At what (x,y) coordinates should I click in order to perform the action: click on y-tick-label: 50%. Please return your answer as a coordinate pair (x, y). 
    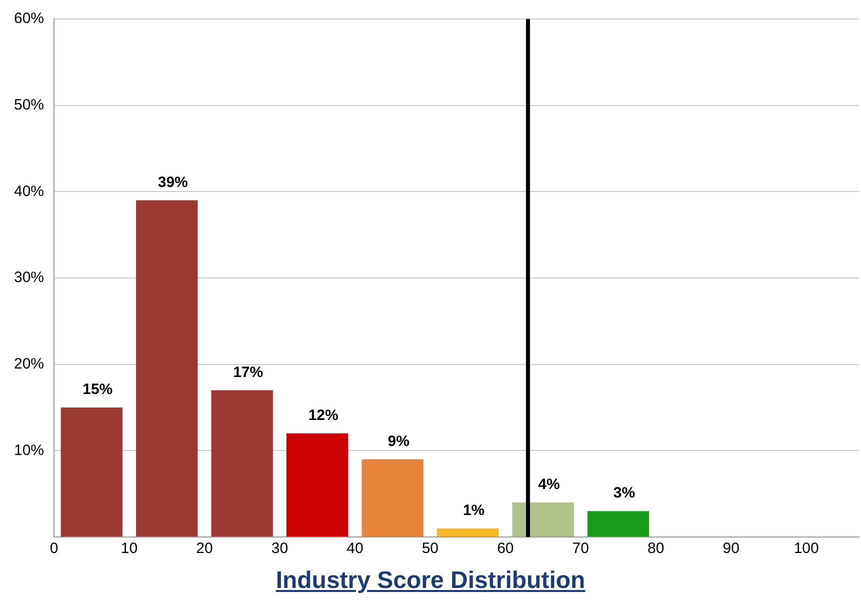
    Looking at the image, I should click on (29, 105).